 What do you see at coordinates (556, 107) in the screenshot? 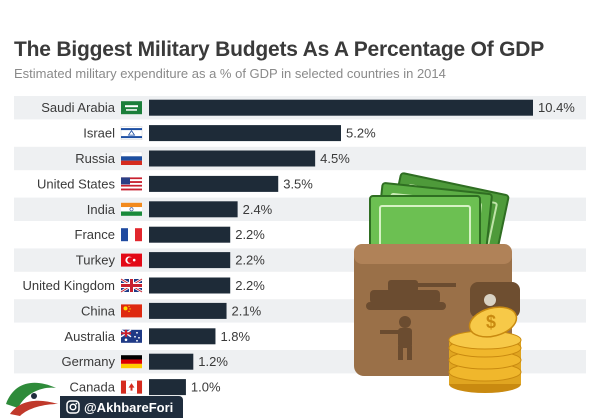
I see `value-label: 10.4%` at bounding box center [556, 107].